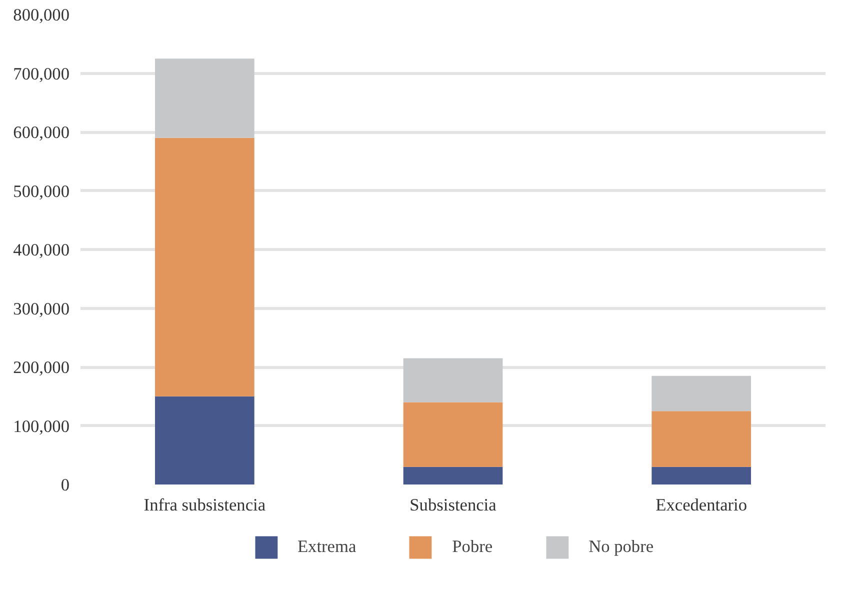 The width and height of the screenshot is (851, 595). I want to click on legend-label: No pobre, so click(621, 547).